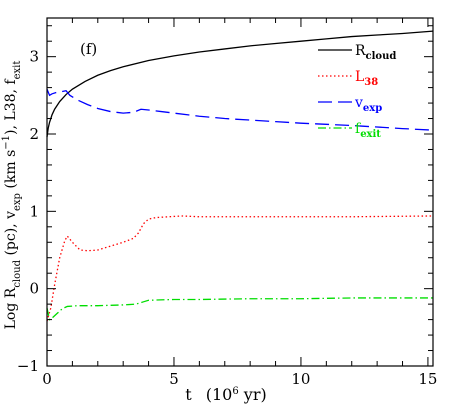 Image resolution: width=458 pixels, height=409 pixels. What do you see at coordinates (239, 309) in the screenshot?
I see `series-fexit` at bounding box center [239, 309].